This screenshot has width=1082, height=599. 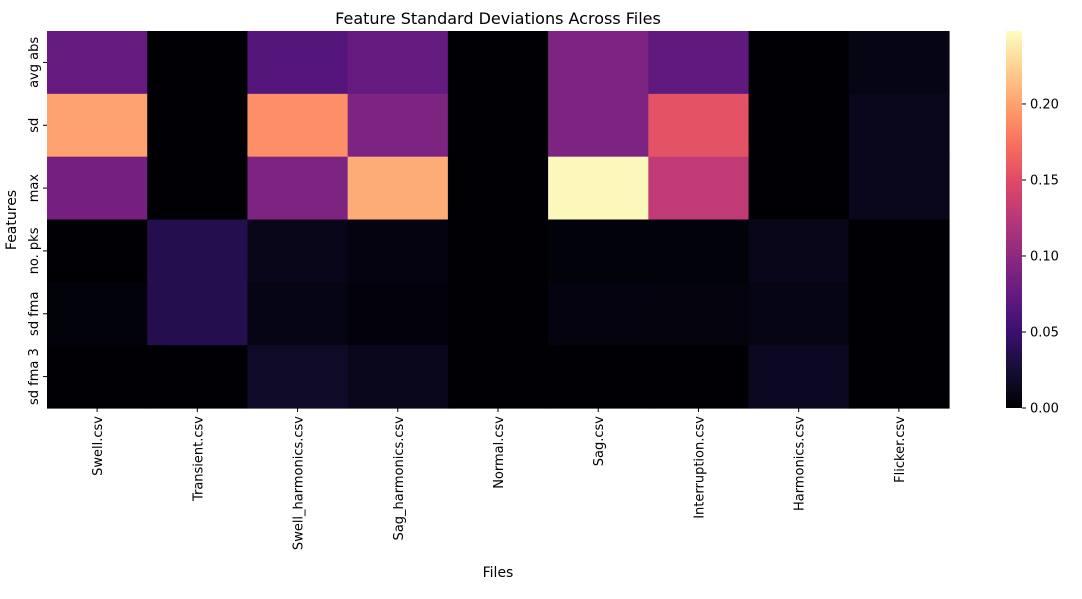 I want to click on x-tick-label: Normal.csv, so click(x=499, y=452).